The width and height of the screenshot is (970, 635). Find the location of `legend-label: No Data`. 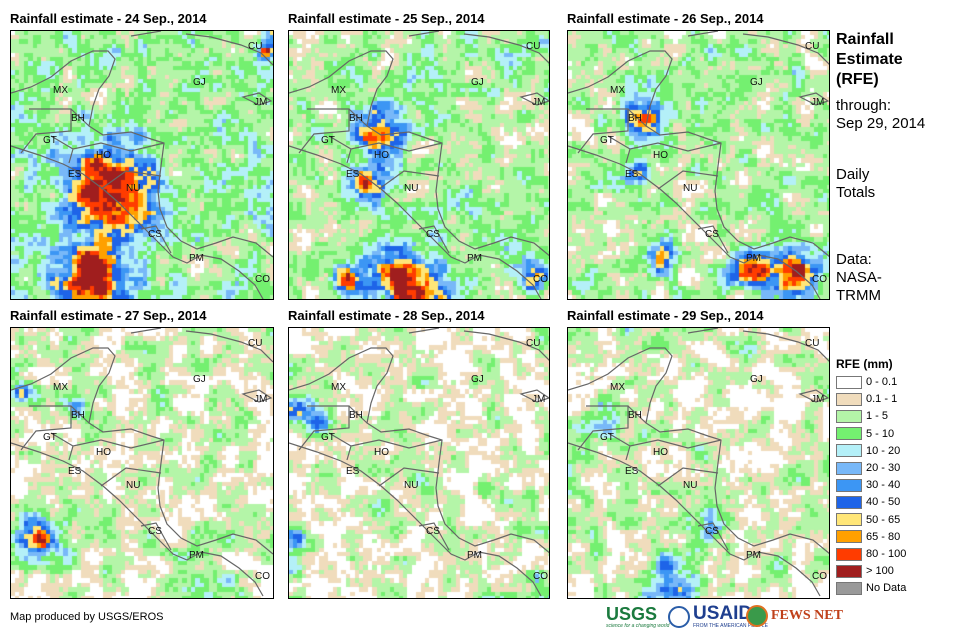

legend-label: No Data is located at coordinates (886, 588).